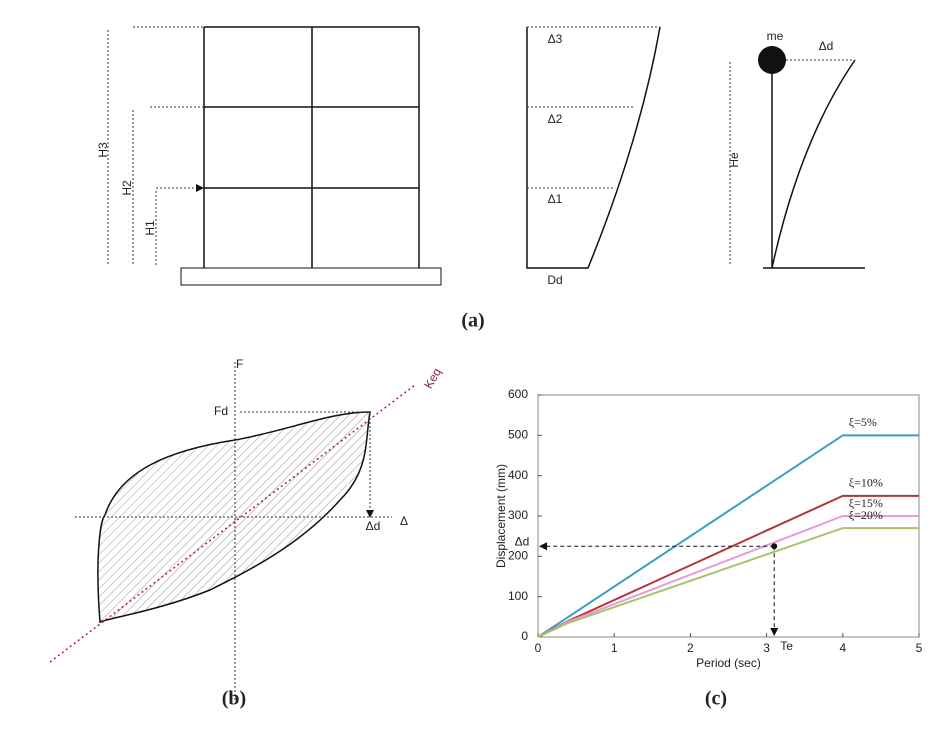  I want to click on series-label: ξ=10%, so click(866, 483).